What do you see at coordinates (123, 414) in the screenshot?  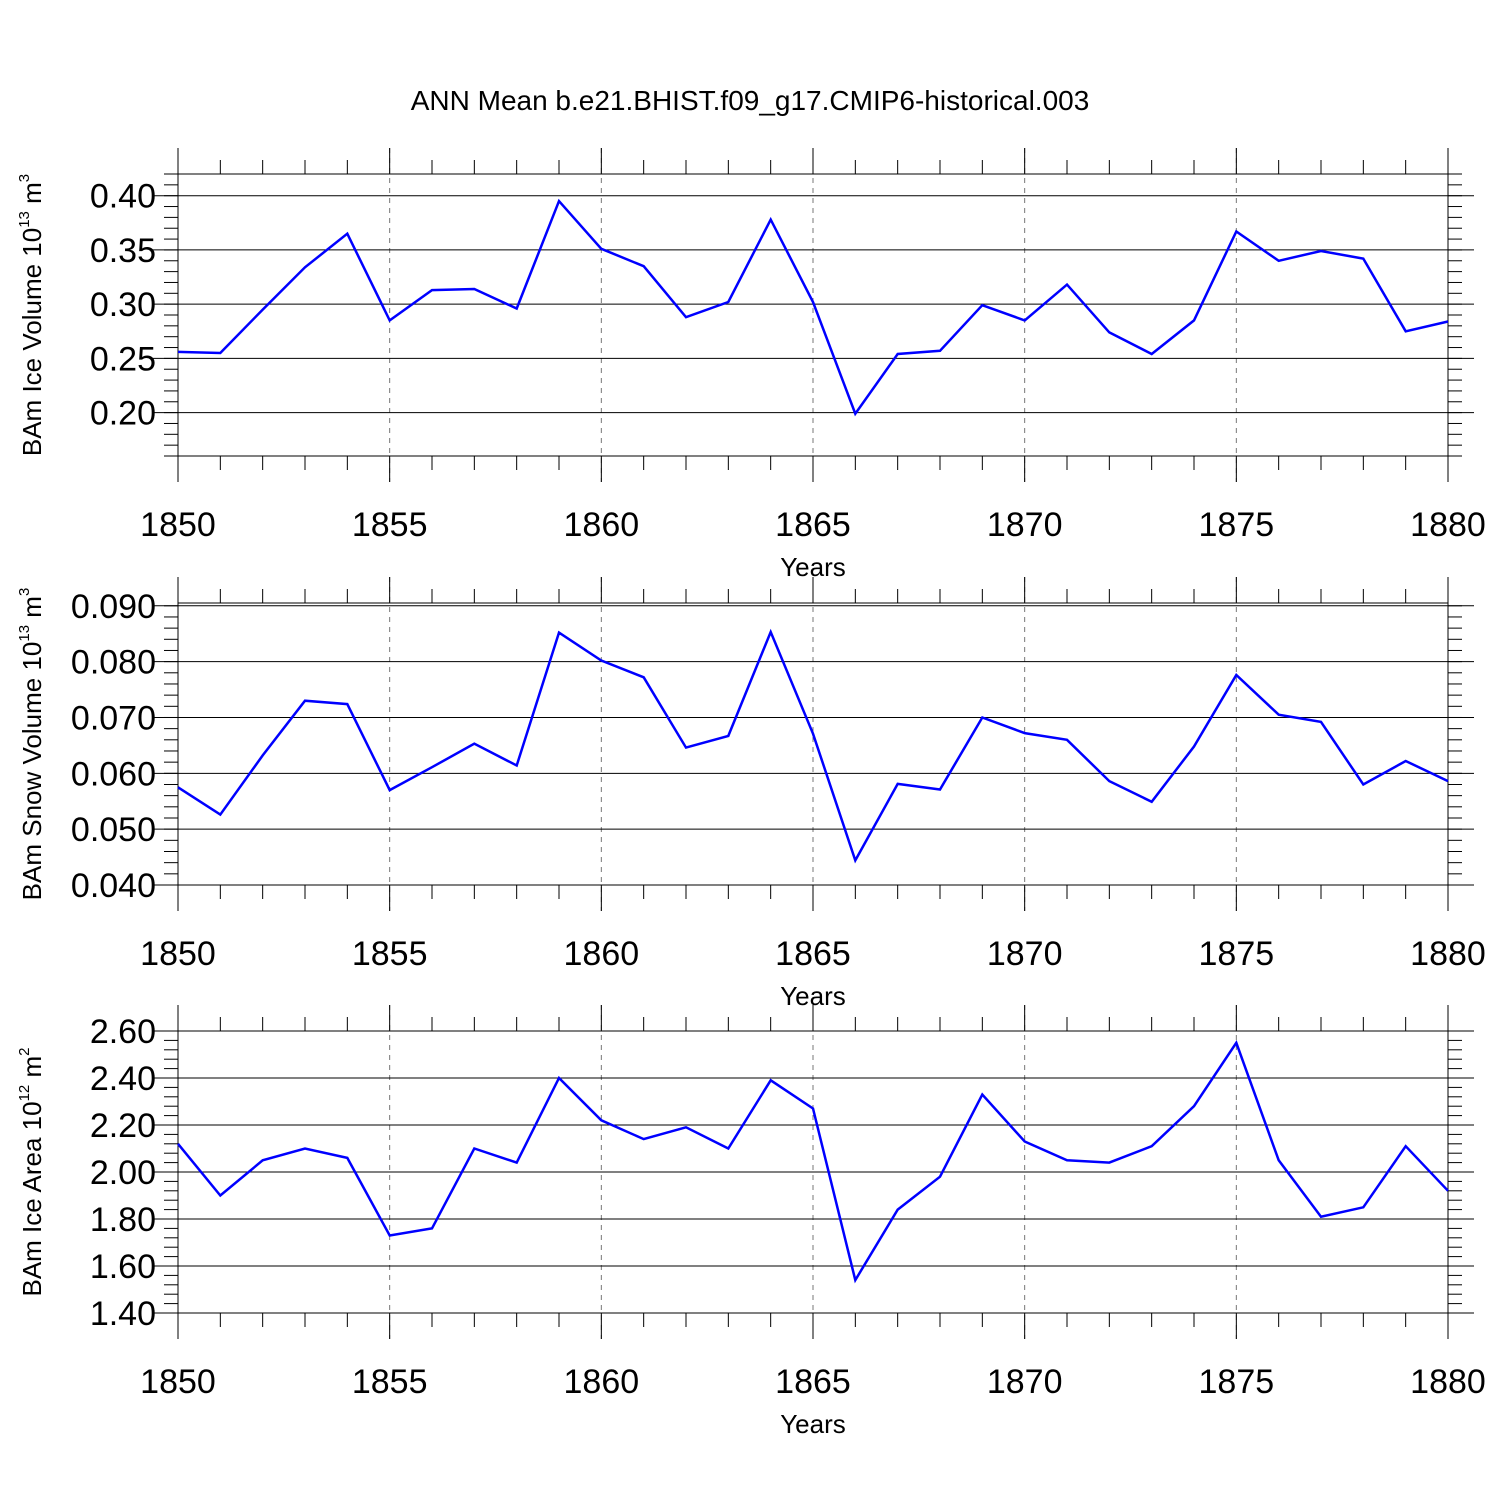 I see `y-tick-label: 0.20` at bounding box center [123, 414].